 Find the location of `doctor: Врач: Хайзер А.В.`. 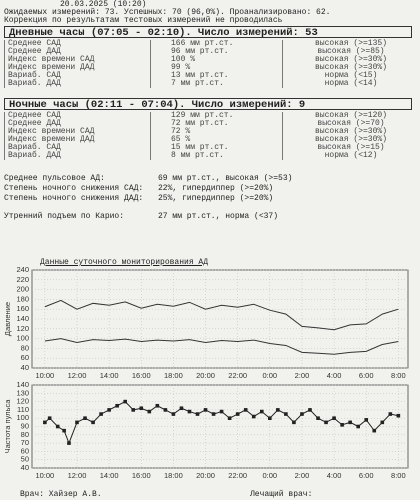

doctor: Врач: Хайзер А.В. is located at coordinates (61, 494).